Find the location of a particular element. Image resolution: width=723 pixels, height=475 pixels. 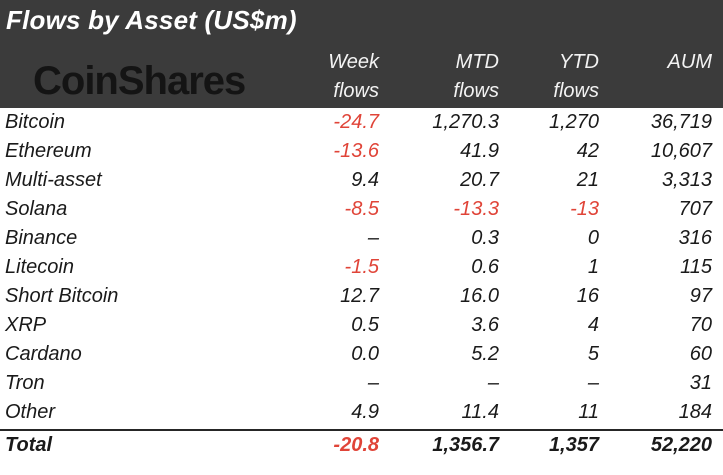

asset-name: Cardano is located at coordinates (43, 354).